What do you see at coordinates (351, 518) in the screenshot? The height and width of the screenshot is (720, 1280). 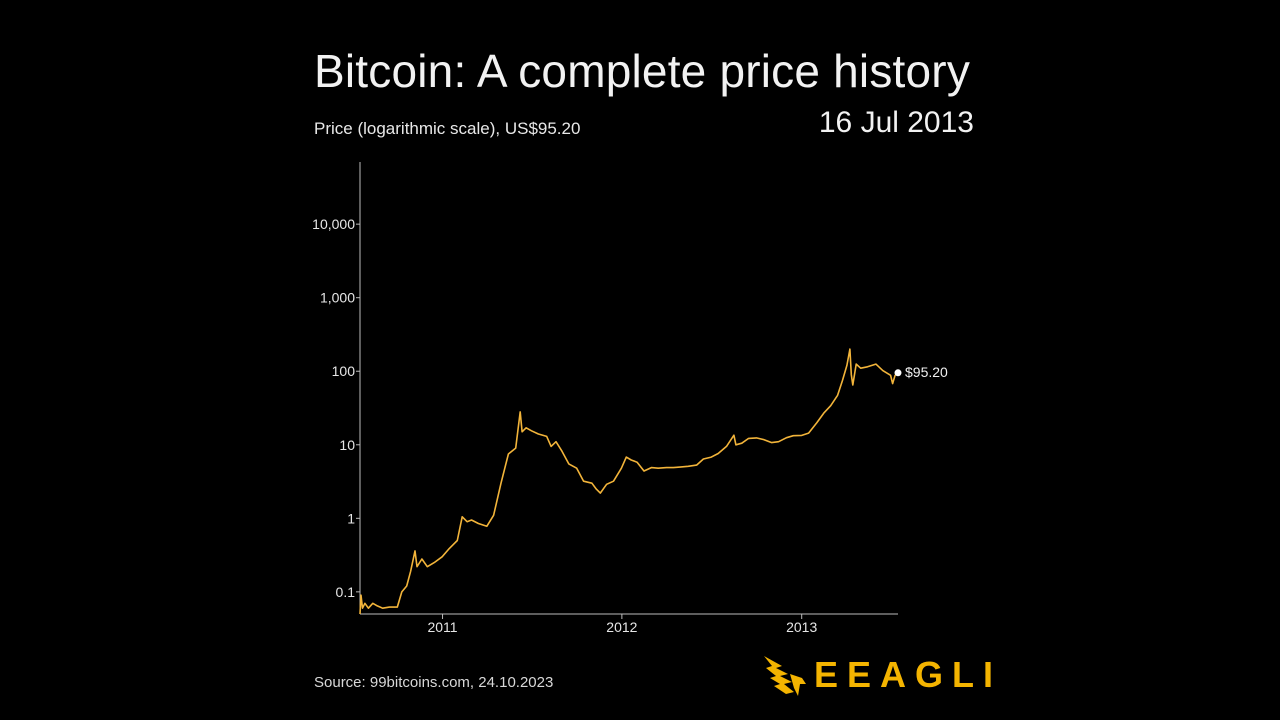 I see `y-tick-label: 1` at bounding box center [351, 518].